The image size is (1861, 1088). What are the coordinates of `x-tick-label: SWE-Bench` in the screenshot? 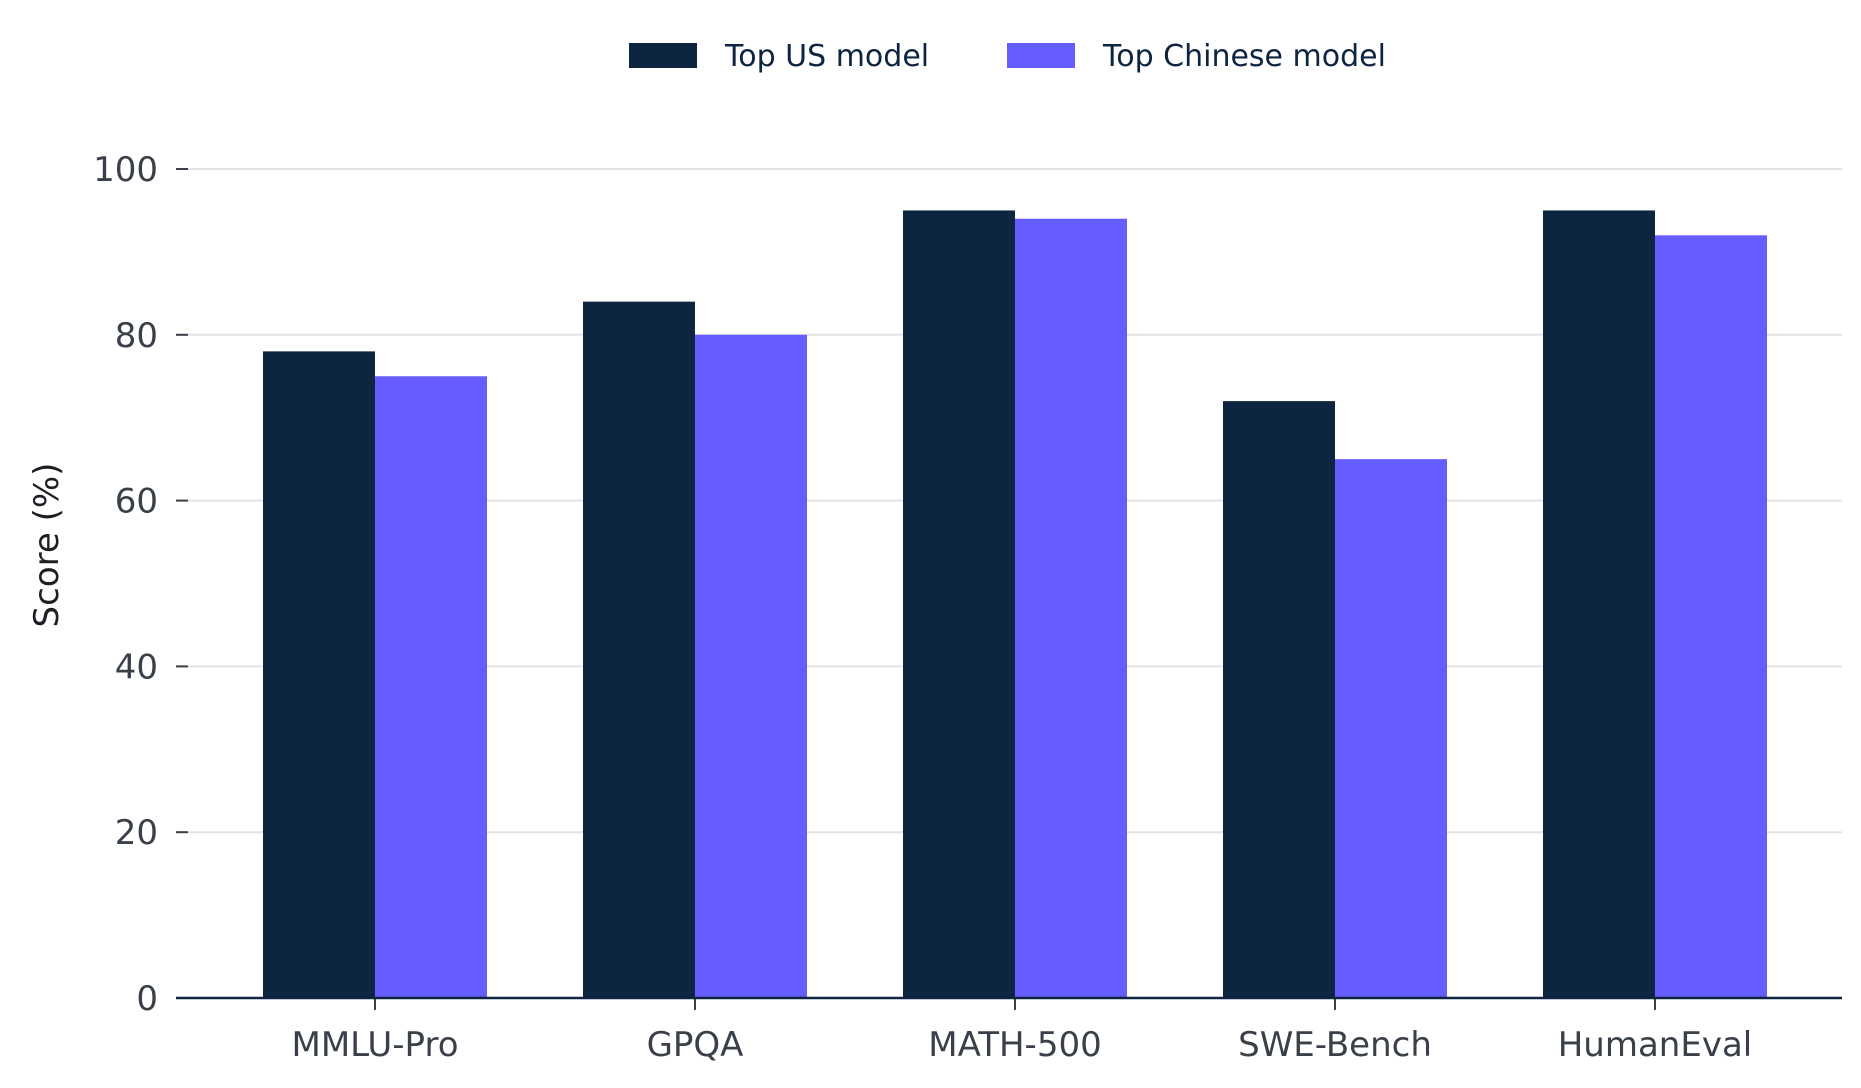 It's located at (1335, 1045).